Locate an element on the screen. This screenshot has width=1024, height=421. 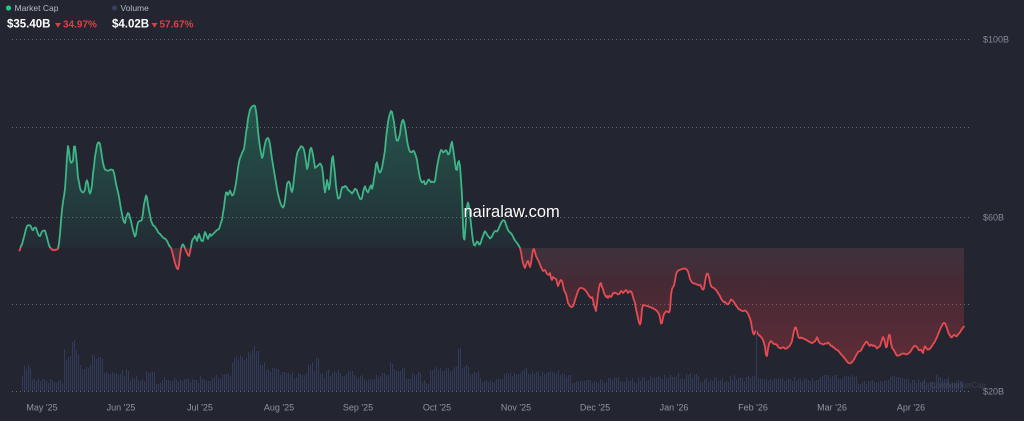
svg-text: Mar '26 is located at coordinates (832, 408).